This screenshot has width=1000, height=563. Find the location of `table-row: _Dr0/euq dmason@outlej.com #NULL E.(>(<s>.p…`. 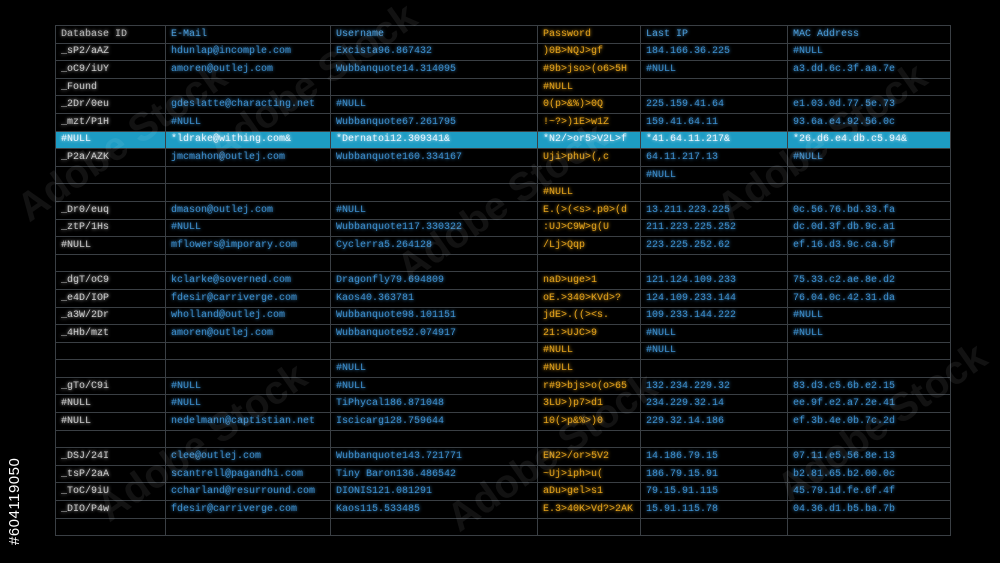

table-row: _Dr0/euq dmason@outlej.com #NULL E.(>(<s>.p… is located at coordinates (503, 210).